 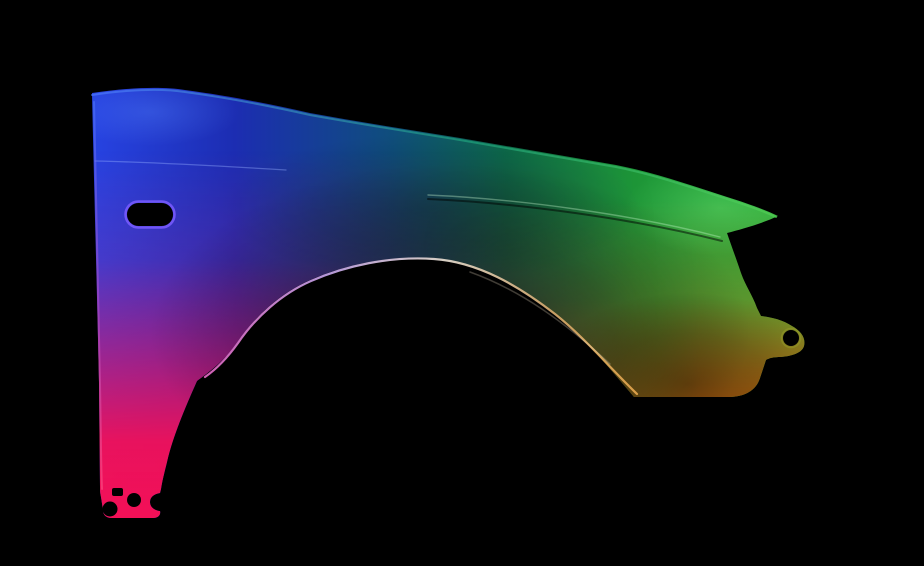 I want to click on character-crease-highlight, so click(x=574, y=216).